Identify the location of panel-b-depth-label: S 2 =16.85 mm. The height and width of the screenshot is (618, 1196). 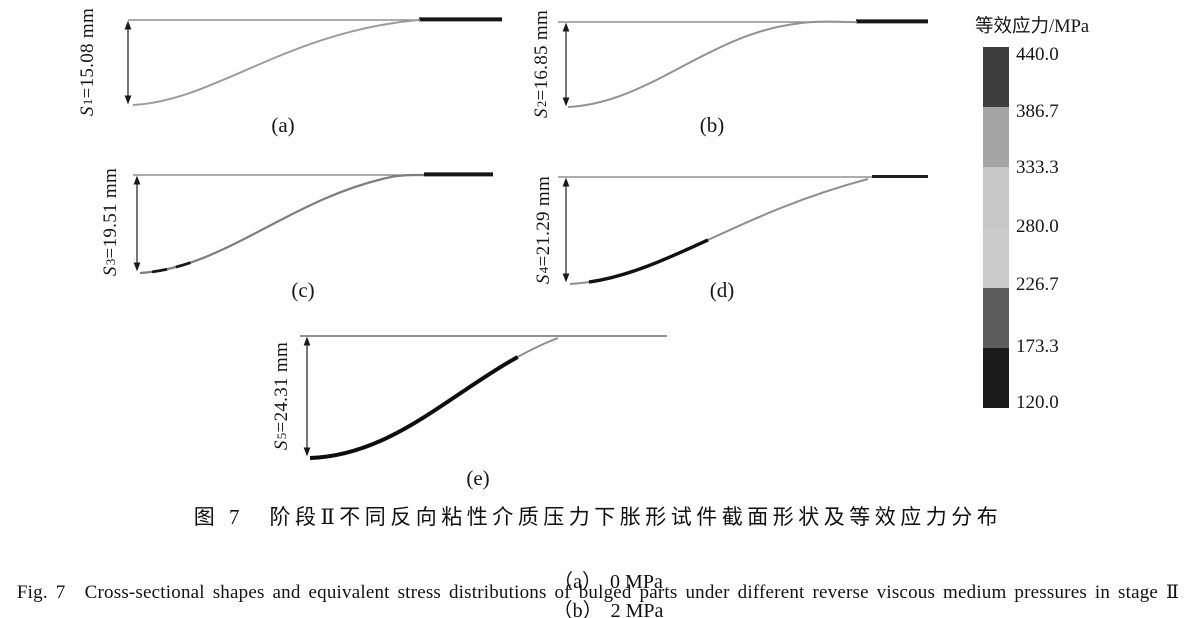
(541, 64).